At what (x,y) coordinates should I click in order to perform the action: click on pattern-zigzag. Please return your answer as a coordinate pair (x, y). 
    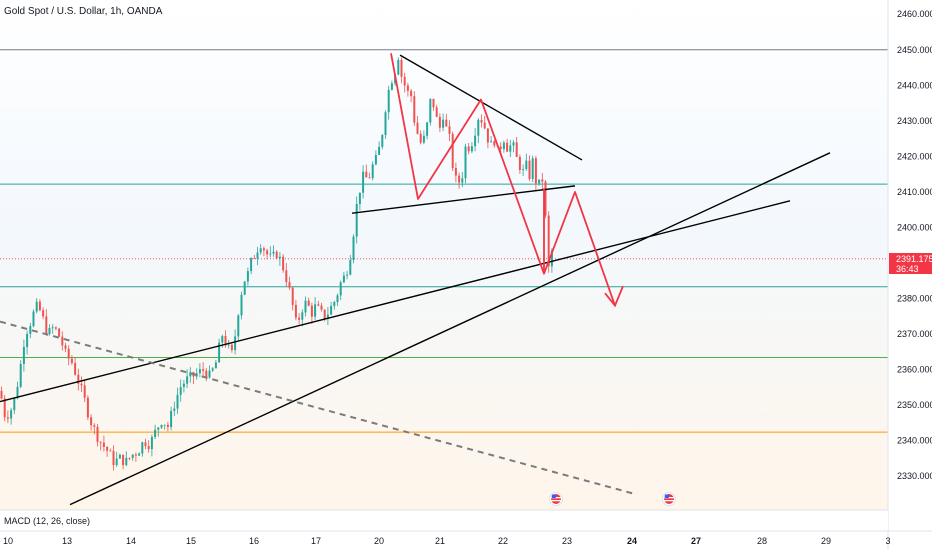
    Looking at the image, I should click on (503, 179).